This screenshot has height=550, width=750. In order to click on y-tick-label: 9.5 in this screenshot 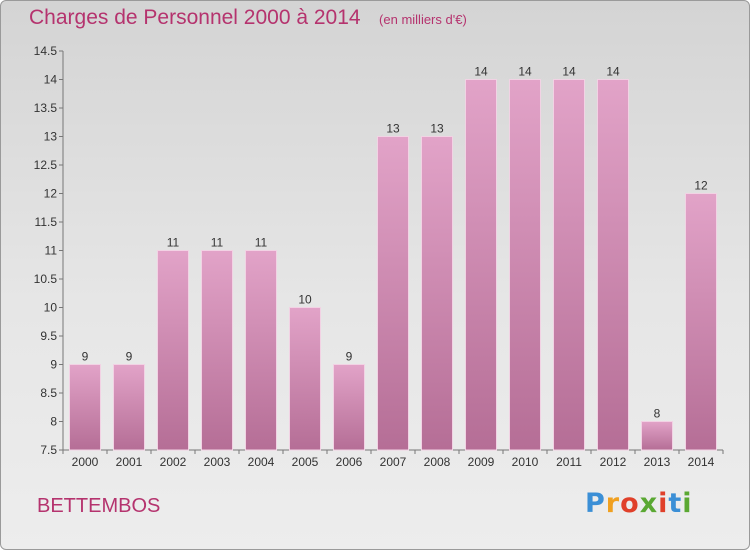, I will do `click(48, 336)`.